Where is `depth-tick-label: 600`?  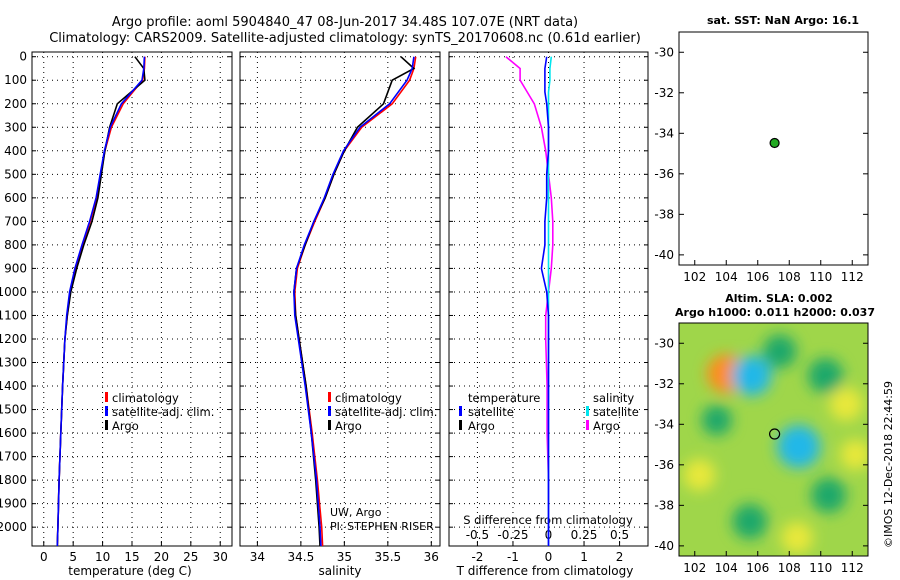
depth-tick-label: 600 is located at coordinates (15, 198).